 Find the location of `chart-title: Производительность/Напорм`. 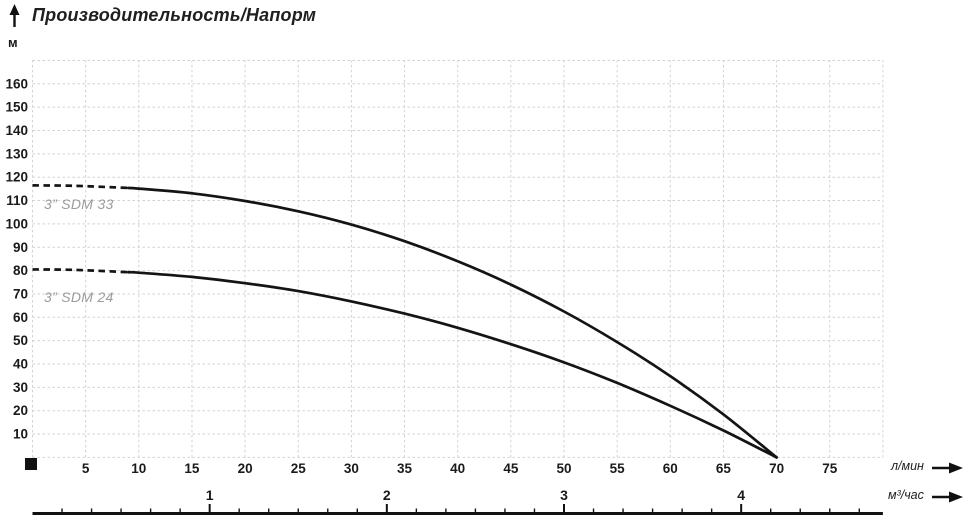

chart-title: Производительность/Напорм is located at coordinates (174, 15).